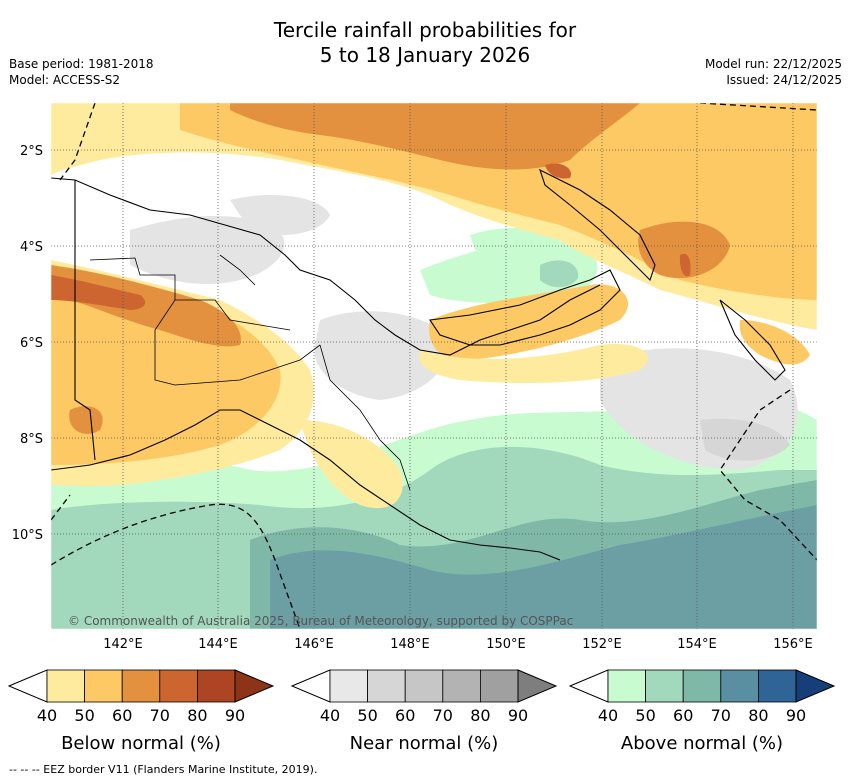 The height and width of the screenshot is (781, 850). I want to click on new-ireland-coast, so click(597, 225).